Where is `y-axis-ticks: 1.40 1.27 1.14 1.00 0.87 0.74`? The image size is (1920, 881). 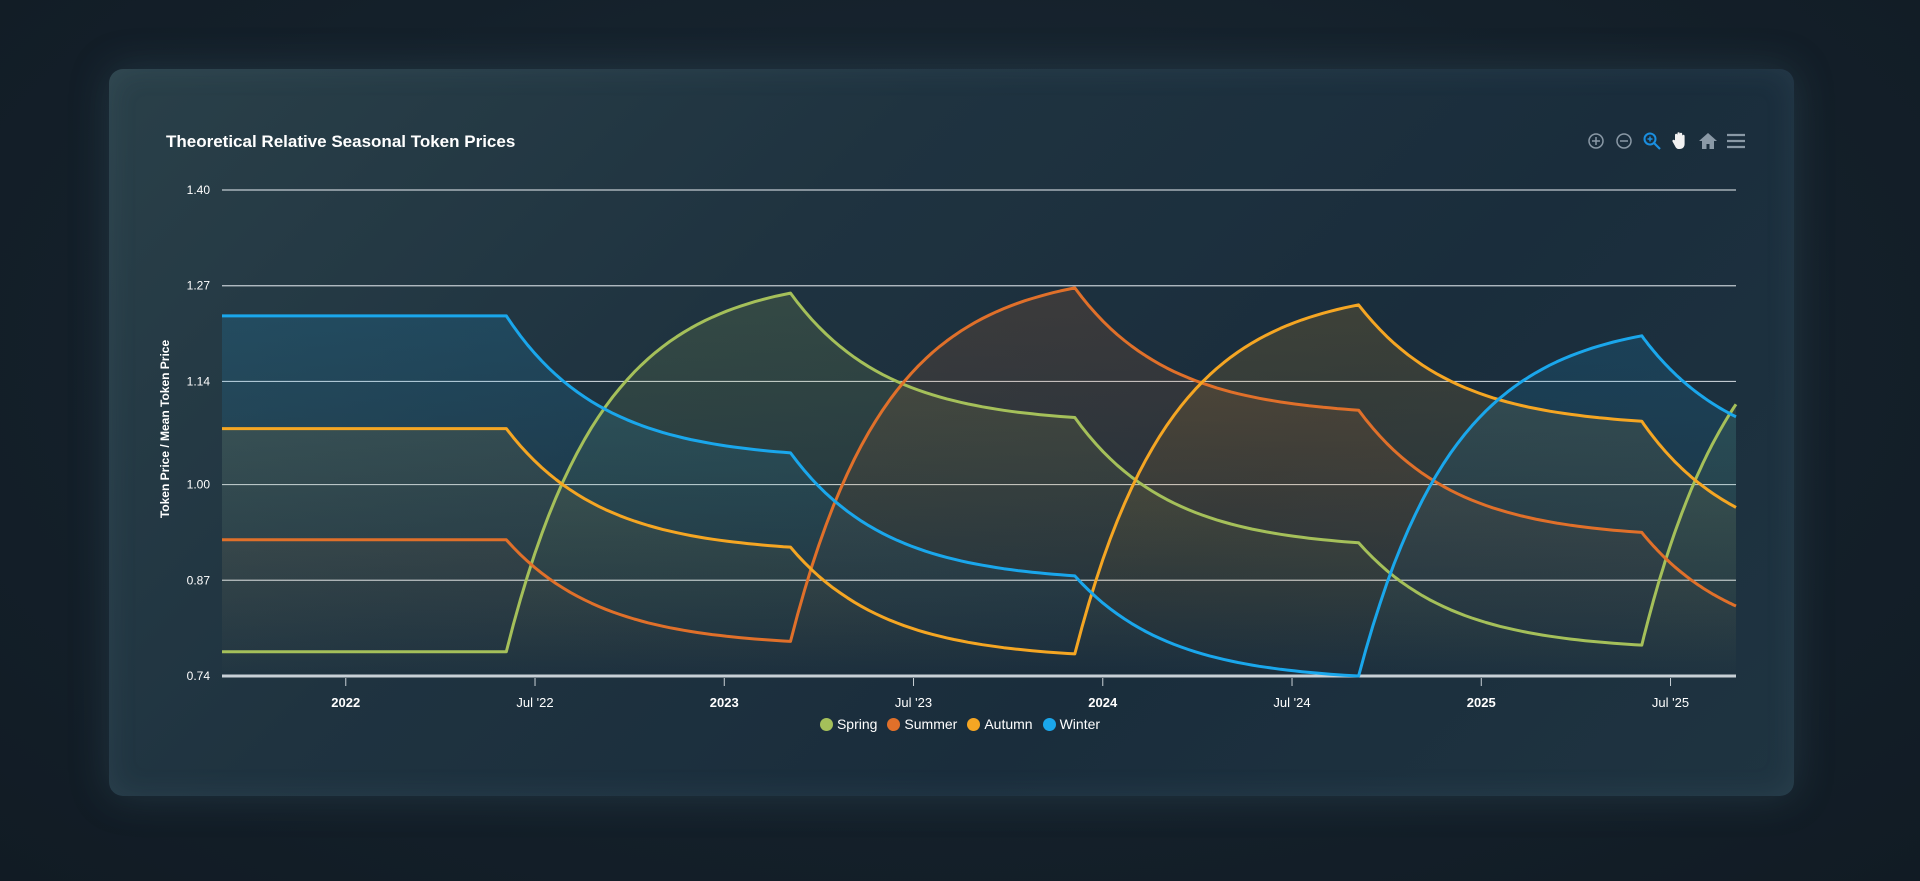 y-axis-ticks: 1.40 1.27 1.14 1.00 0.87 0.74 is located at coordinates (199, 433).